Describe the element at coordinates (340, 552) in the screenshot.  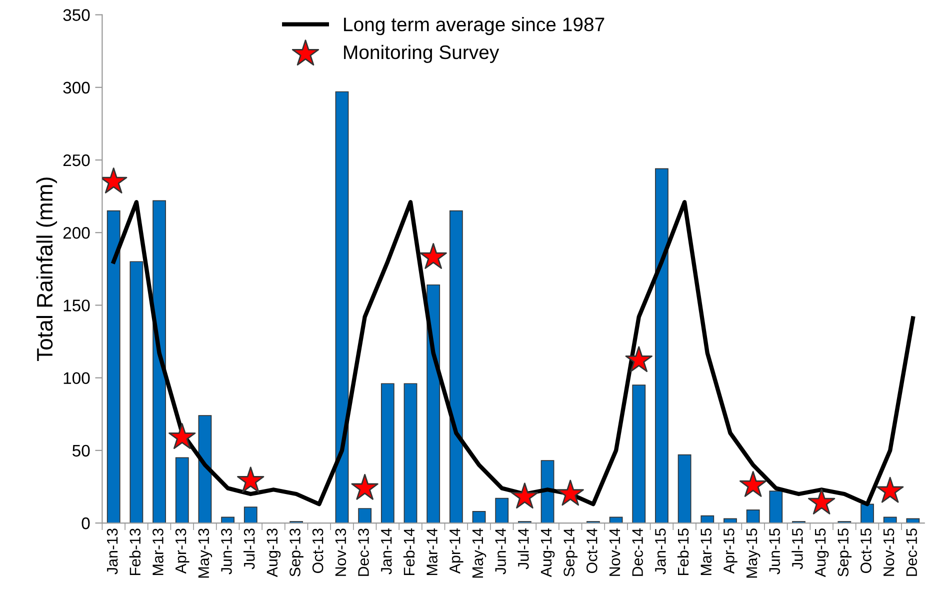
I see `x-tick-label: Nov-13` at that location.